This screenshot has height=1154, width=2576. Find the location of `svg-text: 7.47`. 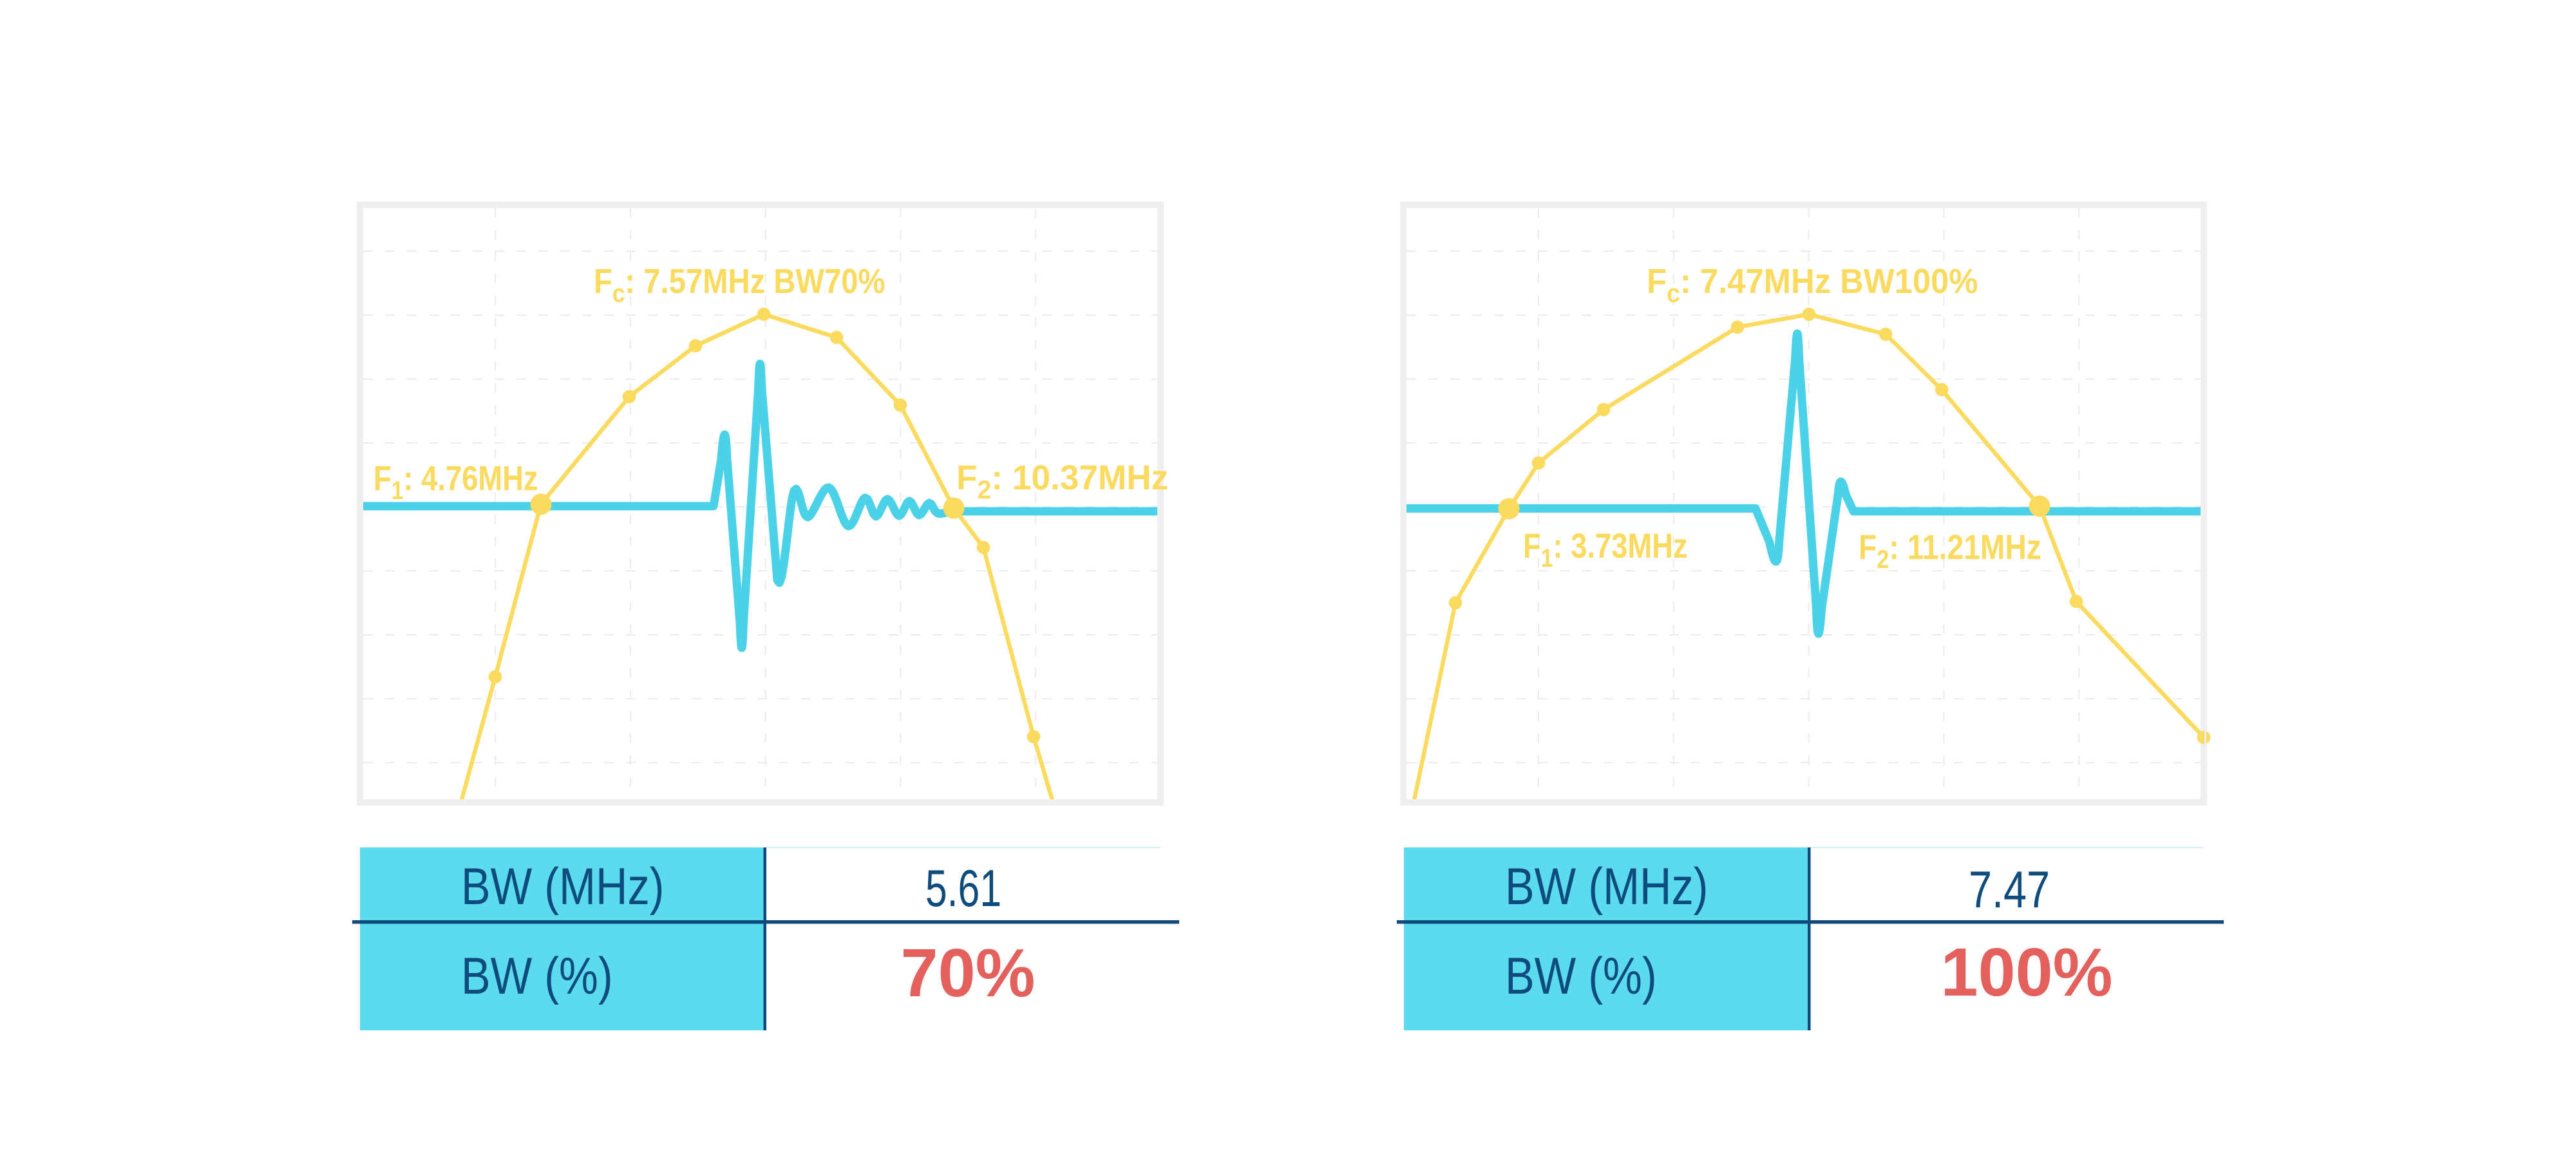

svg-text: 7.47 is located at coordinates (2010, 889).